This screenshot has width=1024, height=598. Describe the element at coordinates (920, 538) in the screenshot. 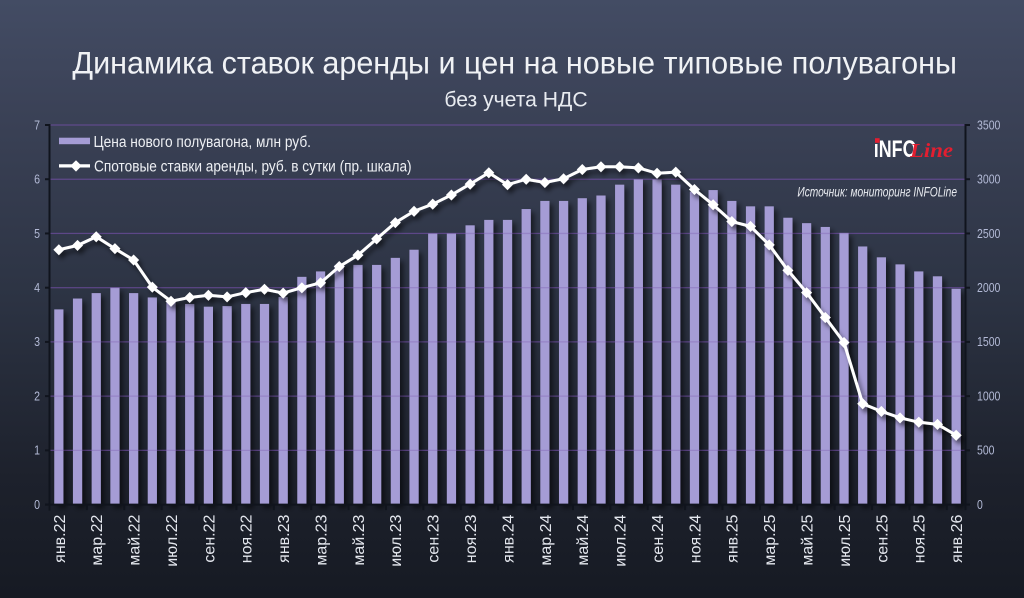

I see `svg-text: ноя.25` at that location.